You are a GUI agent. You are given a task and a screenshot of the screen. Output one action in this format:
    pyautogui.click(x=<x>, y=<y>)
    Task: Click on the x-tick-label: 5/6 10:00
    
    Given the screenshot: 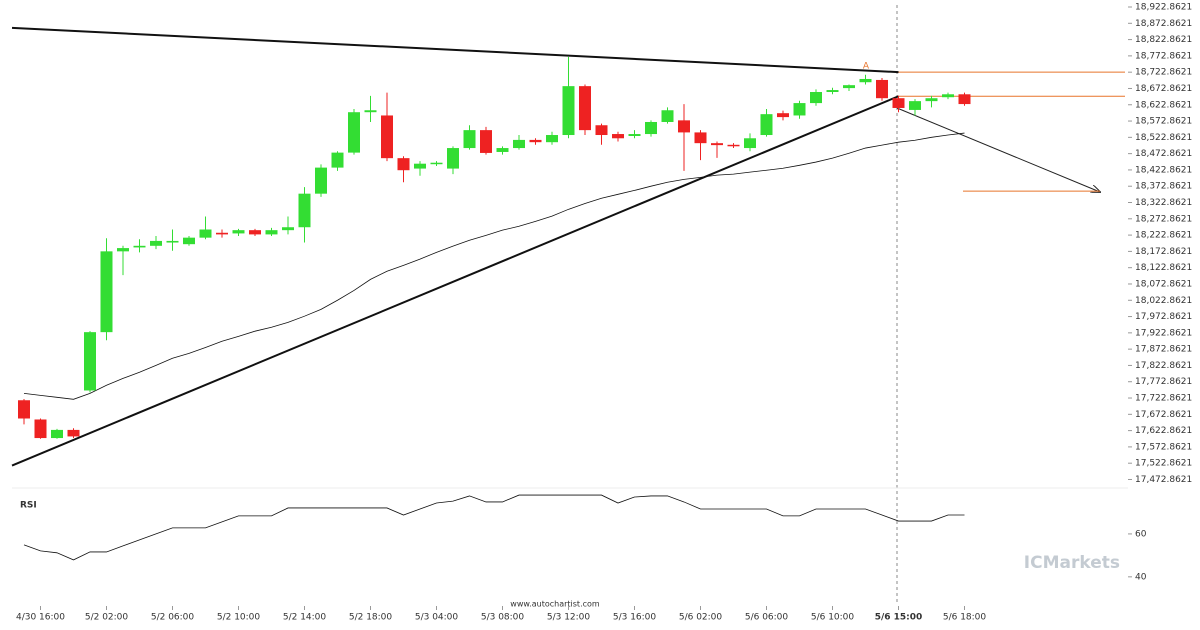 What is the action you would take?
    pyautogui.click(x=833, y=618)
    